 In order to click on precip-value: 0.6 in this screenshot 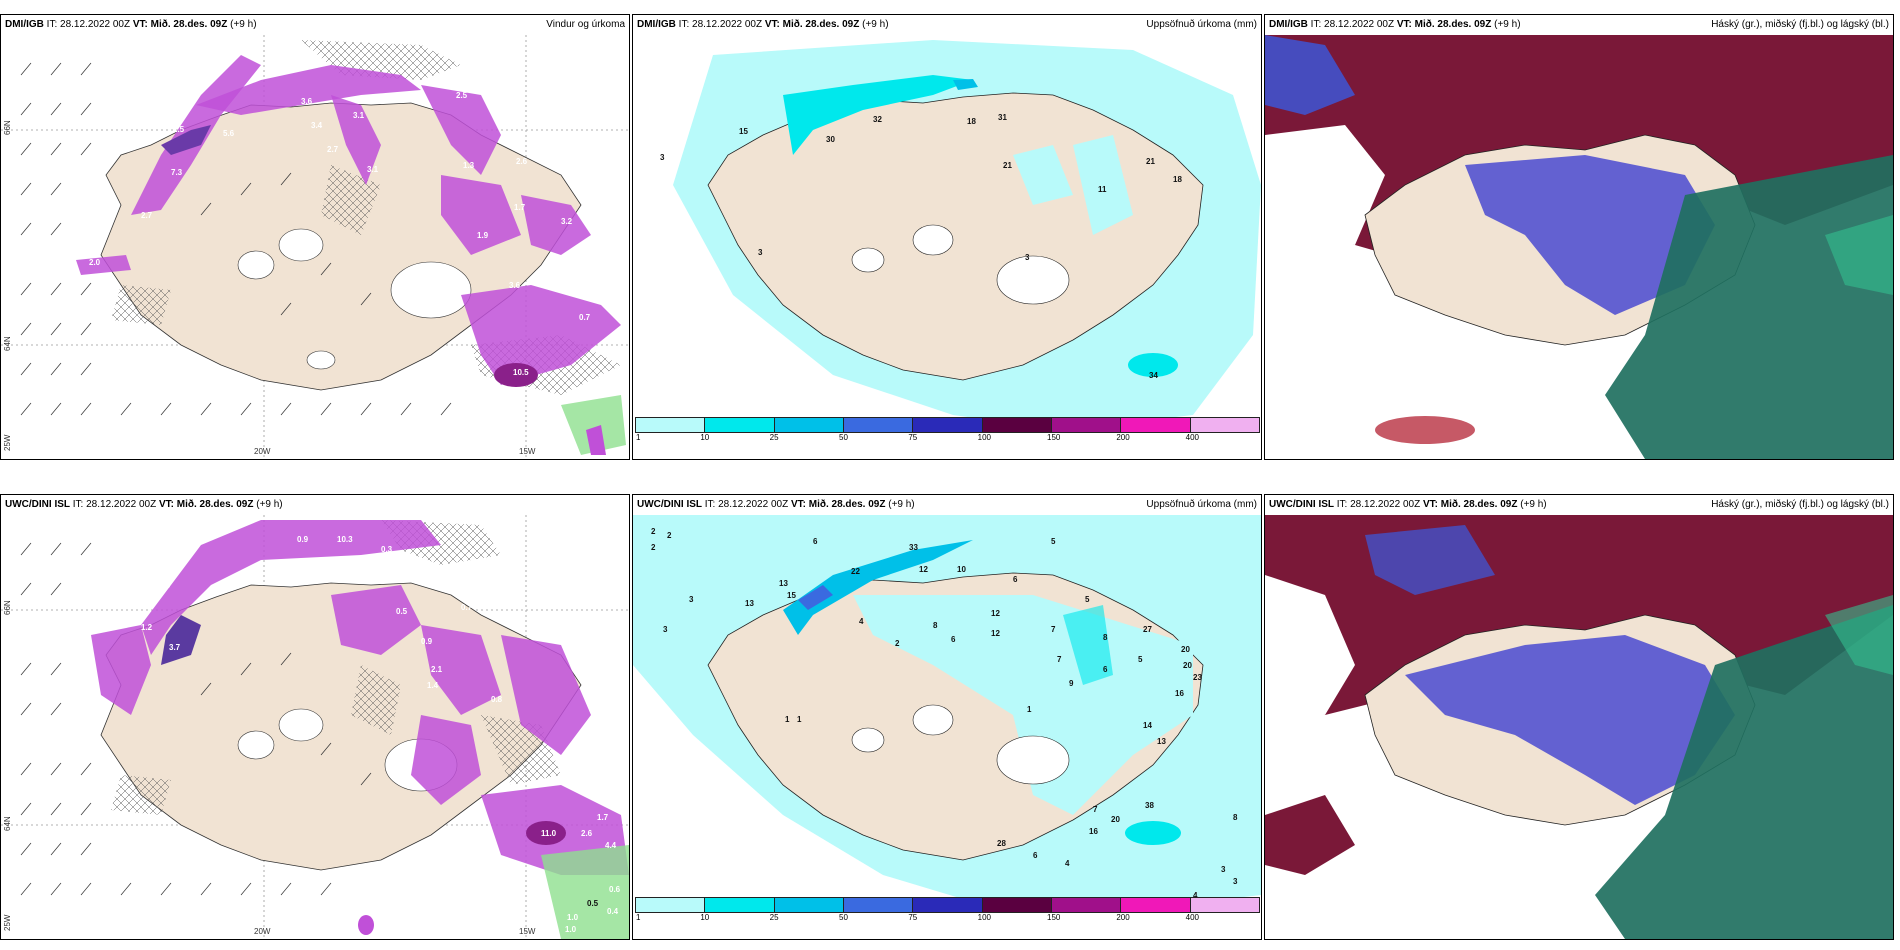, I will do `click(615, 889)`.